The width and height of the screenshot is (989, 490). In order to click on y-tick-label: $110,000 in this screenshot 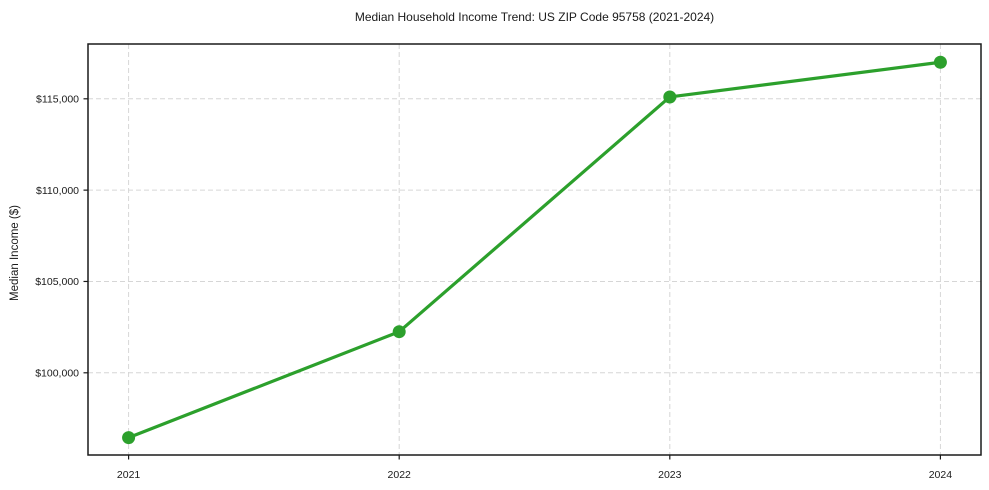, I will do `click(57, 191)`.